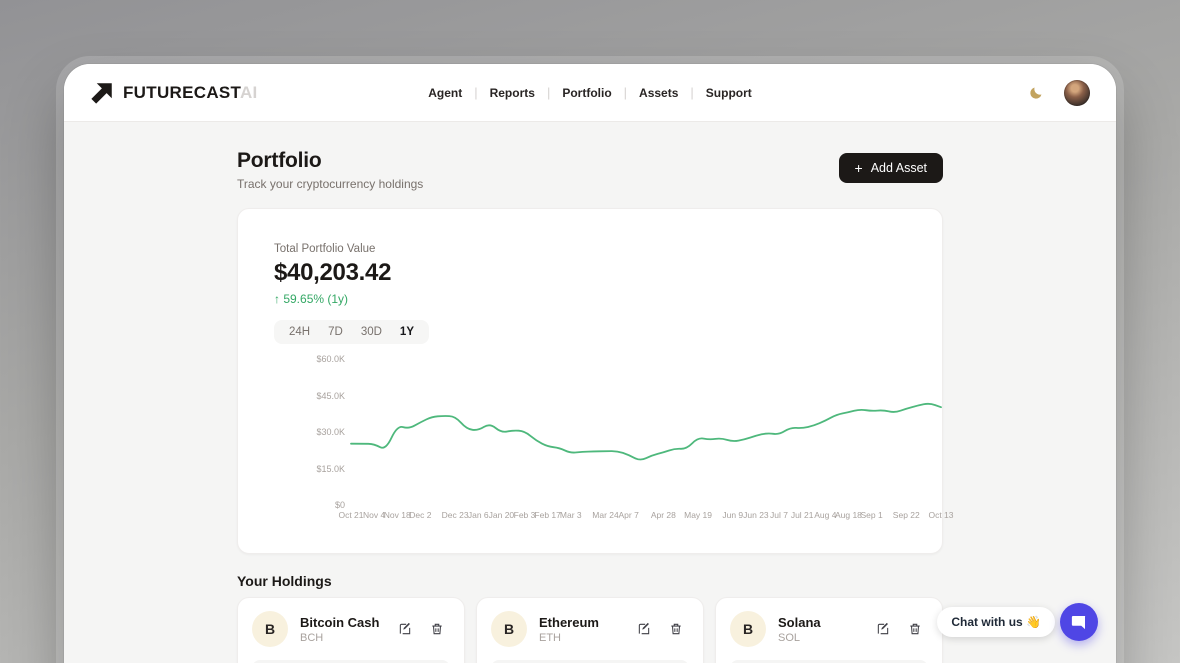 This screenshot has width=1180, height=663. I want to click on x-axis-tick-label: Jan 6, so click(478, 515).